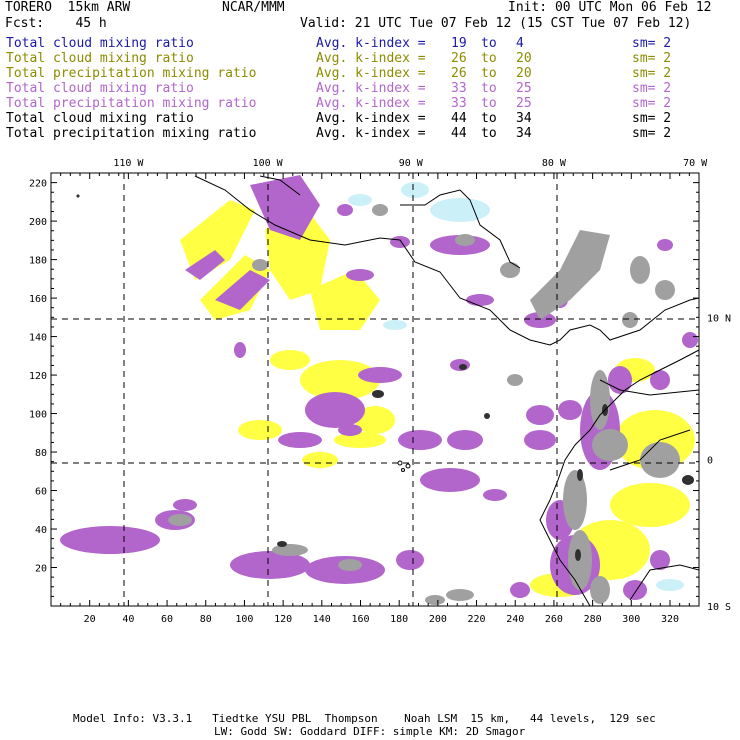 The image size is (740, 740). What do you see at coordinates (128, 163) in the screenshot?
I see `longitude-label: 110 W` at bounding box center [128, 163].